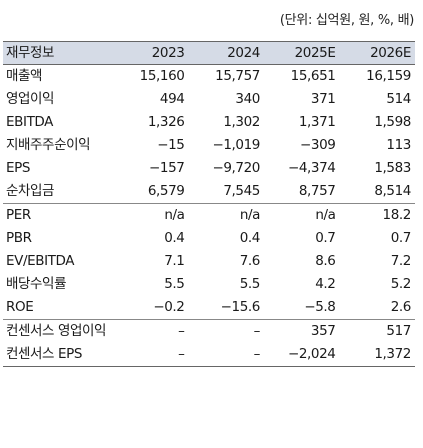 The width and height of the screenshot is (423, 448). Describe the element at coordinates (209, 99) in the screenshot. I see `table-row: 영업이익 494 340 371 514` at that location.